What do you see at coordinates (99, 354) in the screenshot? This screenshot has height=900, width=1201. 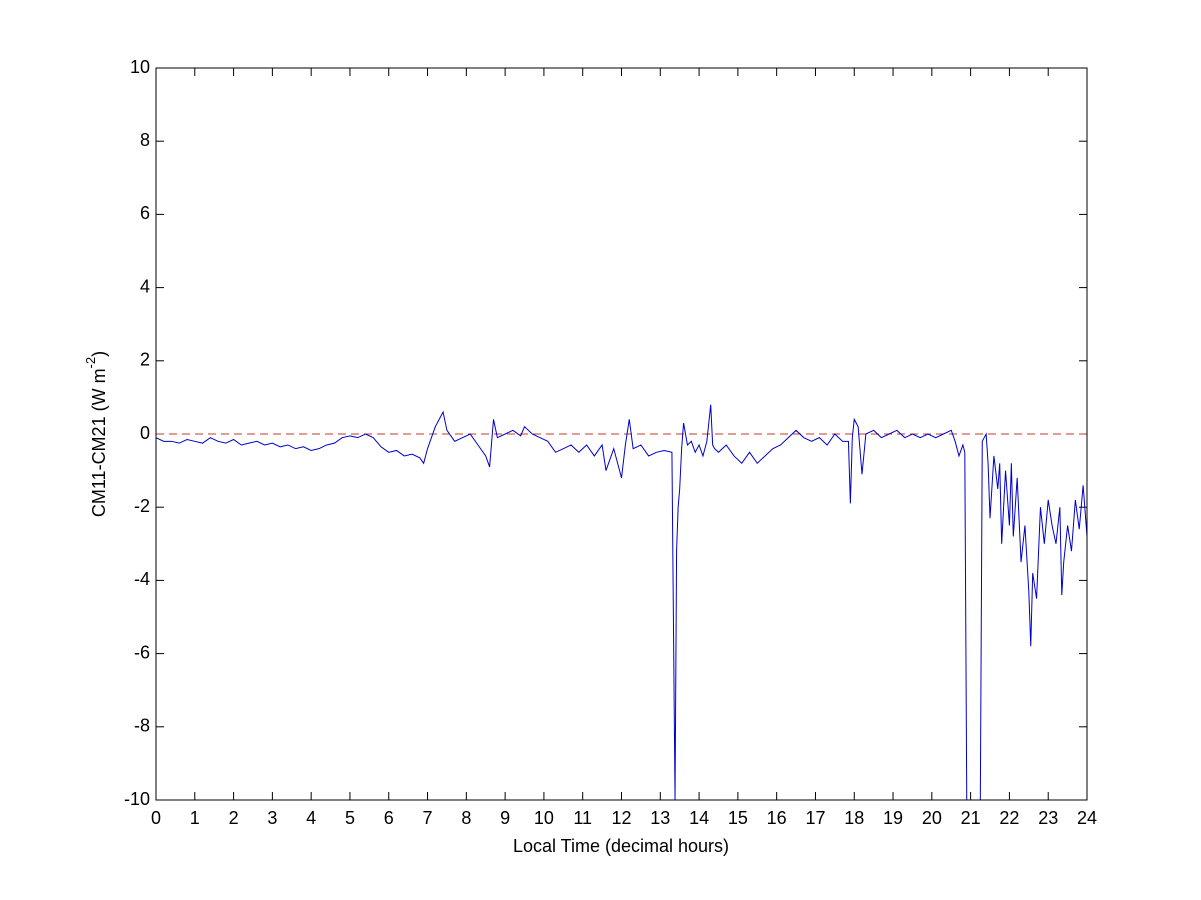 I see `y-label-close: )` at bounding box center [99, 354].